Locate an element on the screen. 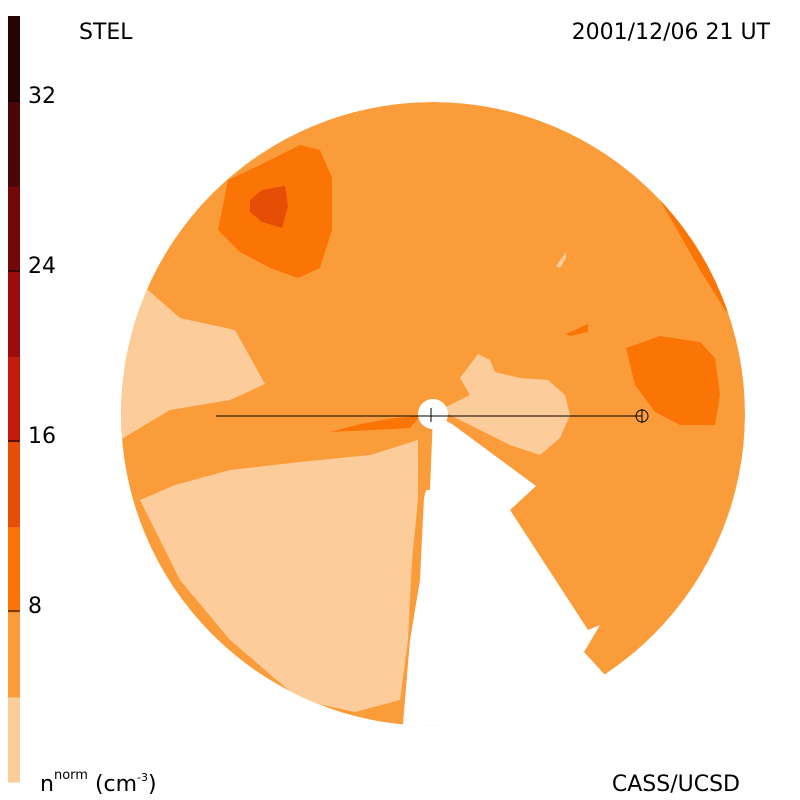  colorbar-tick-label: 24 is located at coordinates (42, 266).